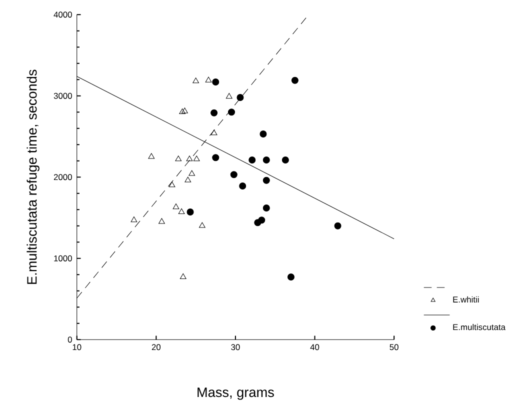 The width and height of the screenshot is (512, 410). Describe the element at coordinates (479, 327) in the screenshot. I see `legend-label: E.multiscutata` at that location.